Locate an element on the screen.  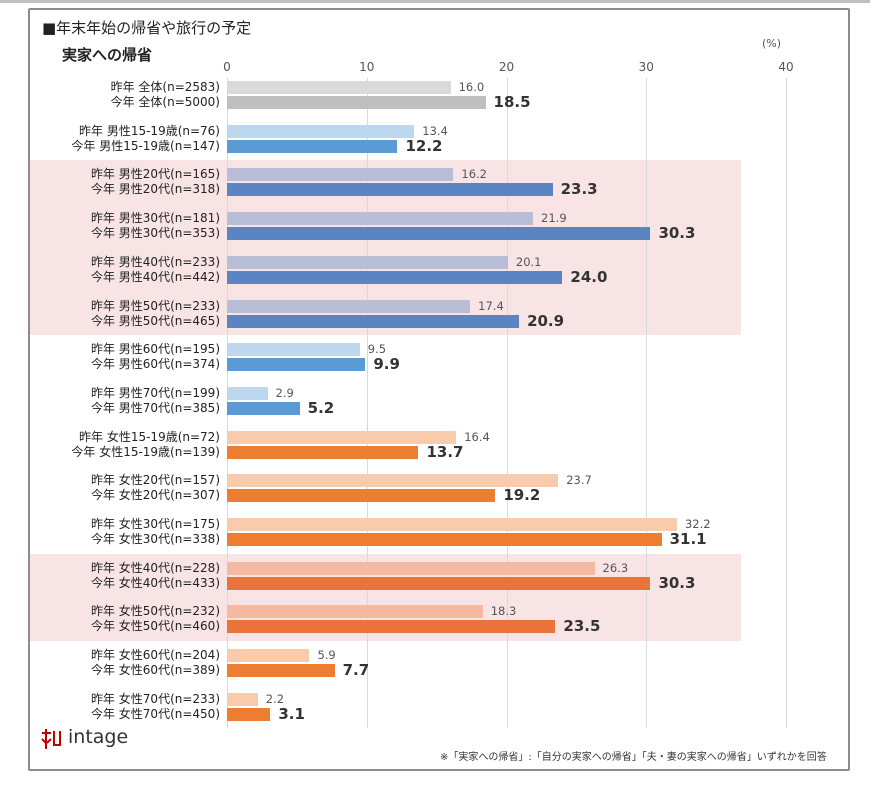
logo-text: intage is located at coordinates (98, 737).